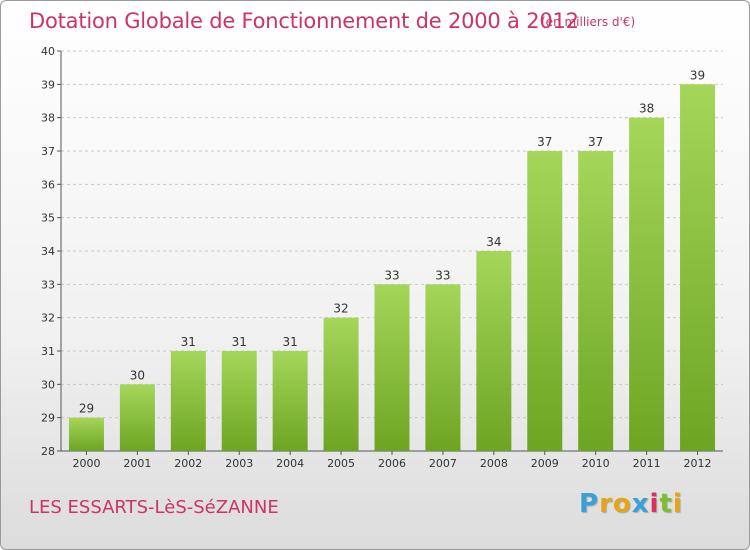 Image resolution: width=750 pixels, height=550 pixels. I want to click on proxiti-letter: o, so click(622, 504).